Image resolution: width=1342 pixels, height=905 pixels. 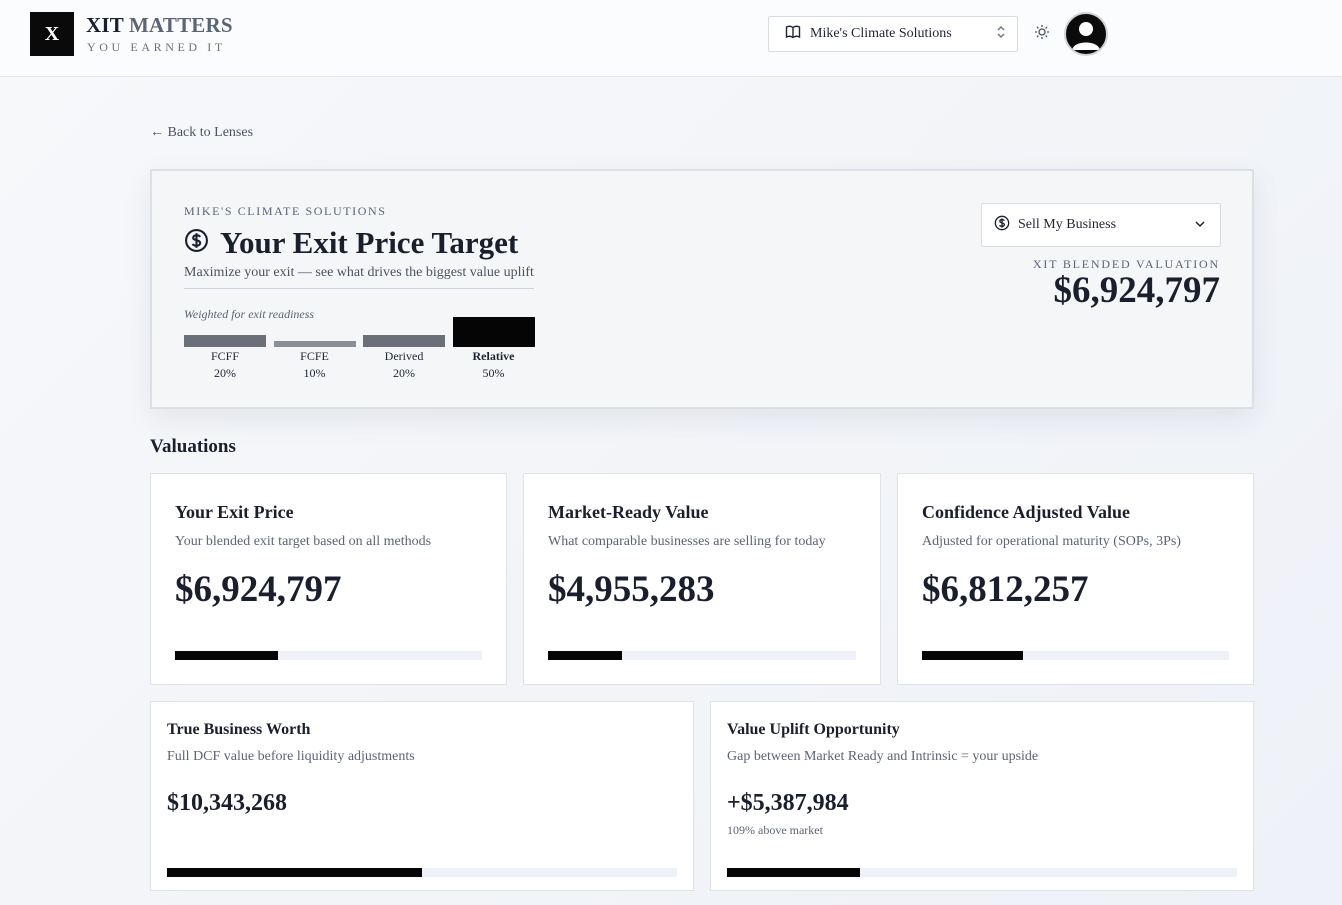 What do you see at coordinates (258, 589) in the screenshot?
I see `card-value: $6,924,797` at bounding box center [258, 589].